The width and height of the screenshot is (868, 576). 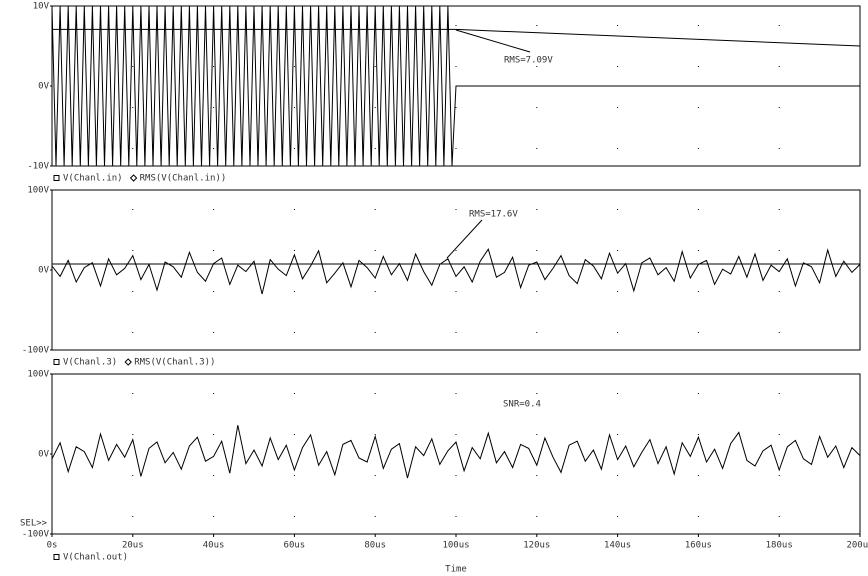 What do you see at coordinates (183, 179) in the screenshot?
I see `legend-label: RMS(V(Chanl.in))` at bounding box center [183, 179].